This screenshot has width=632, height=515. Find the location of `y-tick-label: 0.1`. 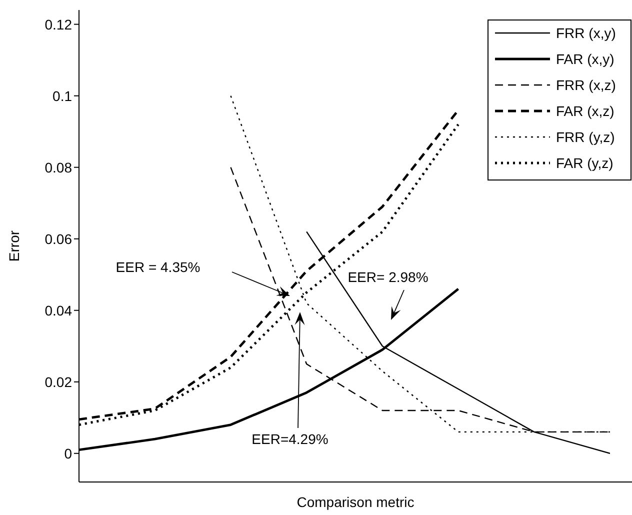

y-tick-label: 0.1 is located at coordinates (62, 96).